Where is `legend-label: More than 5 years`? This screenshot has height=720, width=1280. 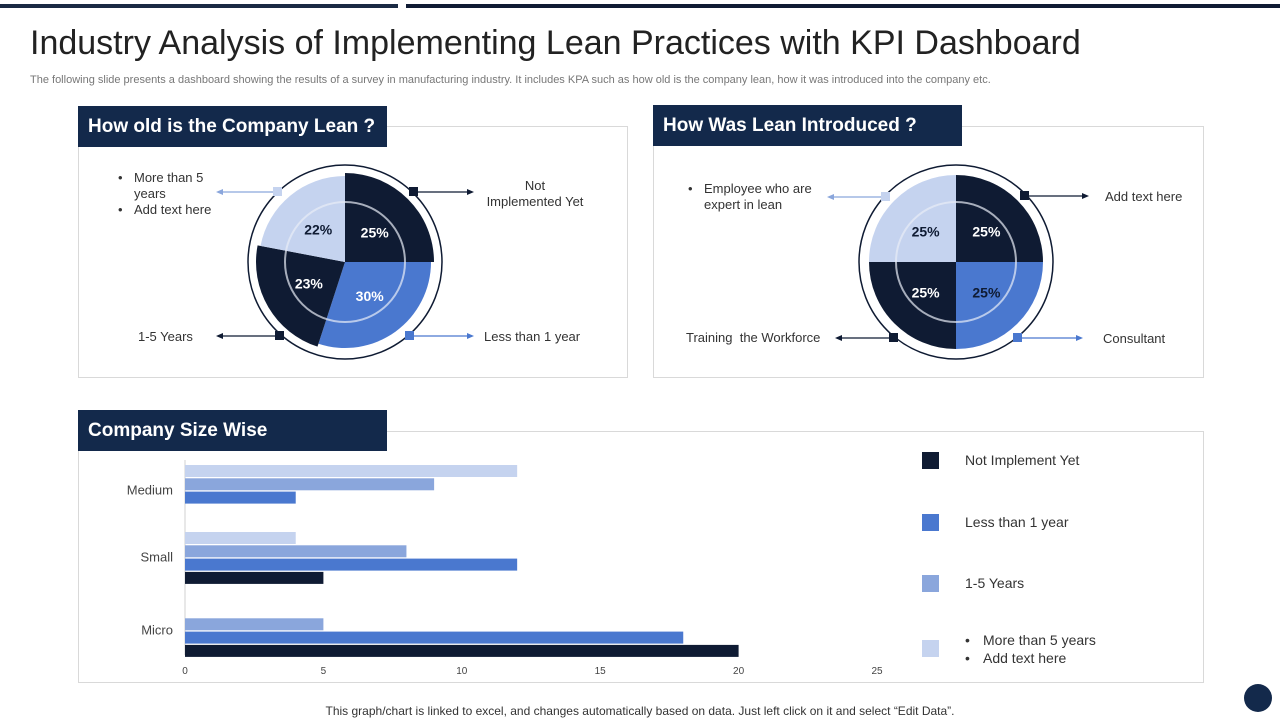
legend-label: More than 5 years is located at coordinates (1030, 640).